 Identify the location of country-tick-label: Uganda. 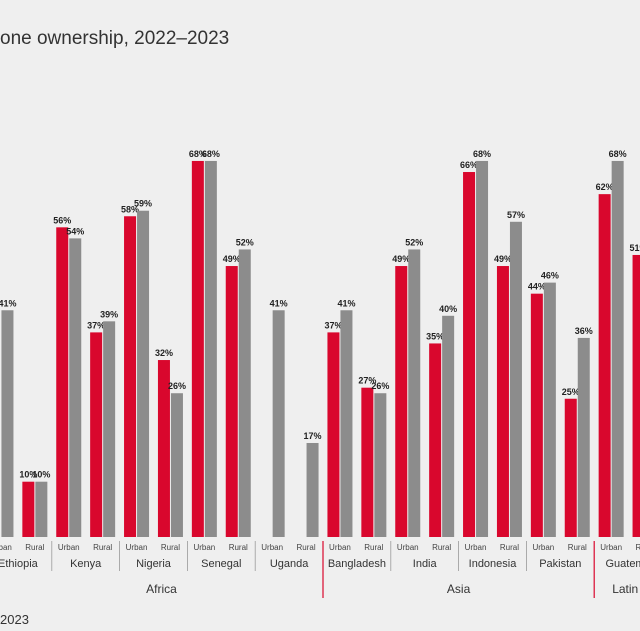
(289, 564).